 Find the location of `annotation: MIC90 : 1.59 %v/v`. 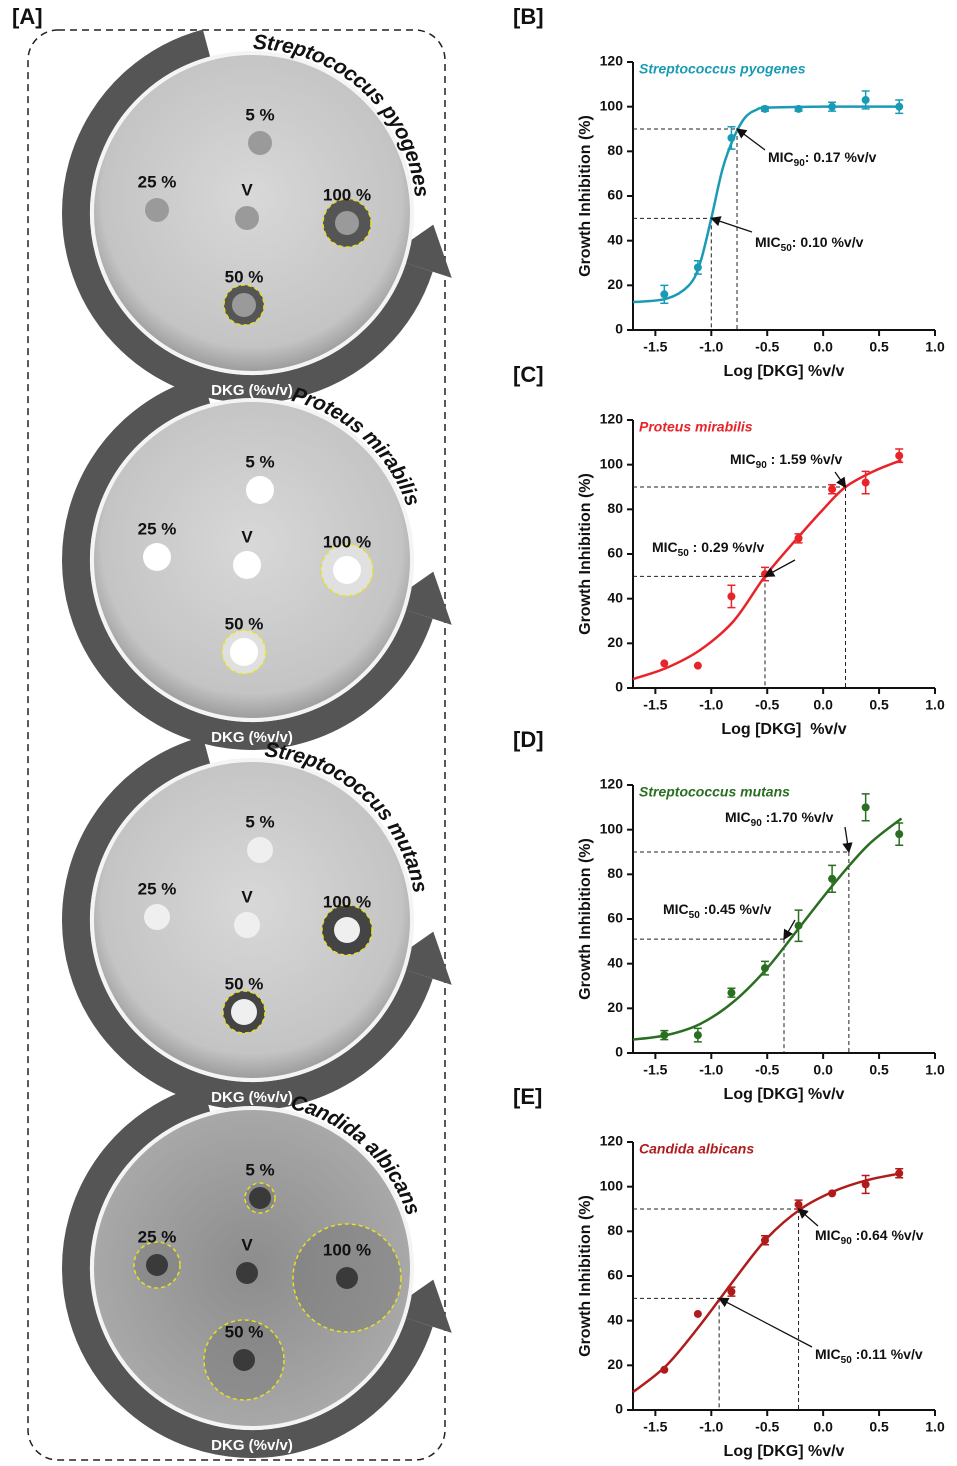

annotation: MIC90 : 1.59 %v/v is located at coordinates (786, 461).